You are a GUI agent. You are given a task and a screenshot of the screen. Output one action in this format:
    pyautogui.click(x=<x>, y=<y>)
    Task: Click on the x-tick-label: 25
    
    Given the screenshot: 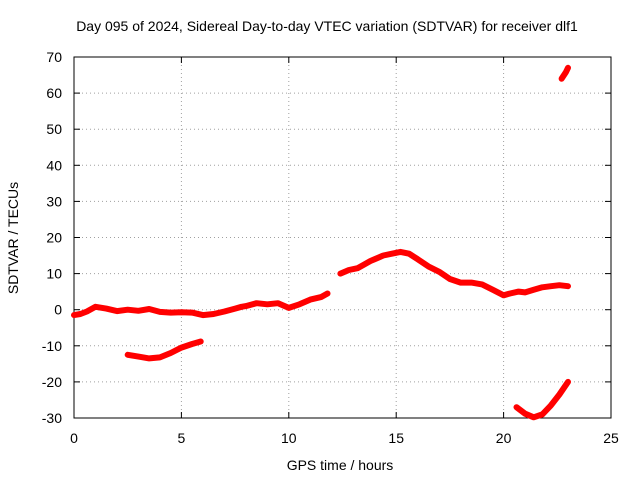 What is the action you would take?
    pyautogui.click(x=611, y=438)
    